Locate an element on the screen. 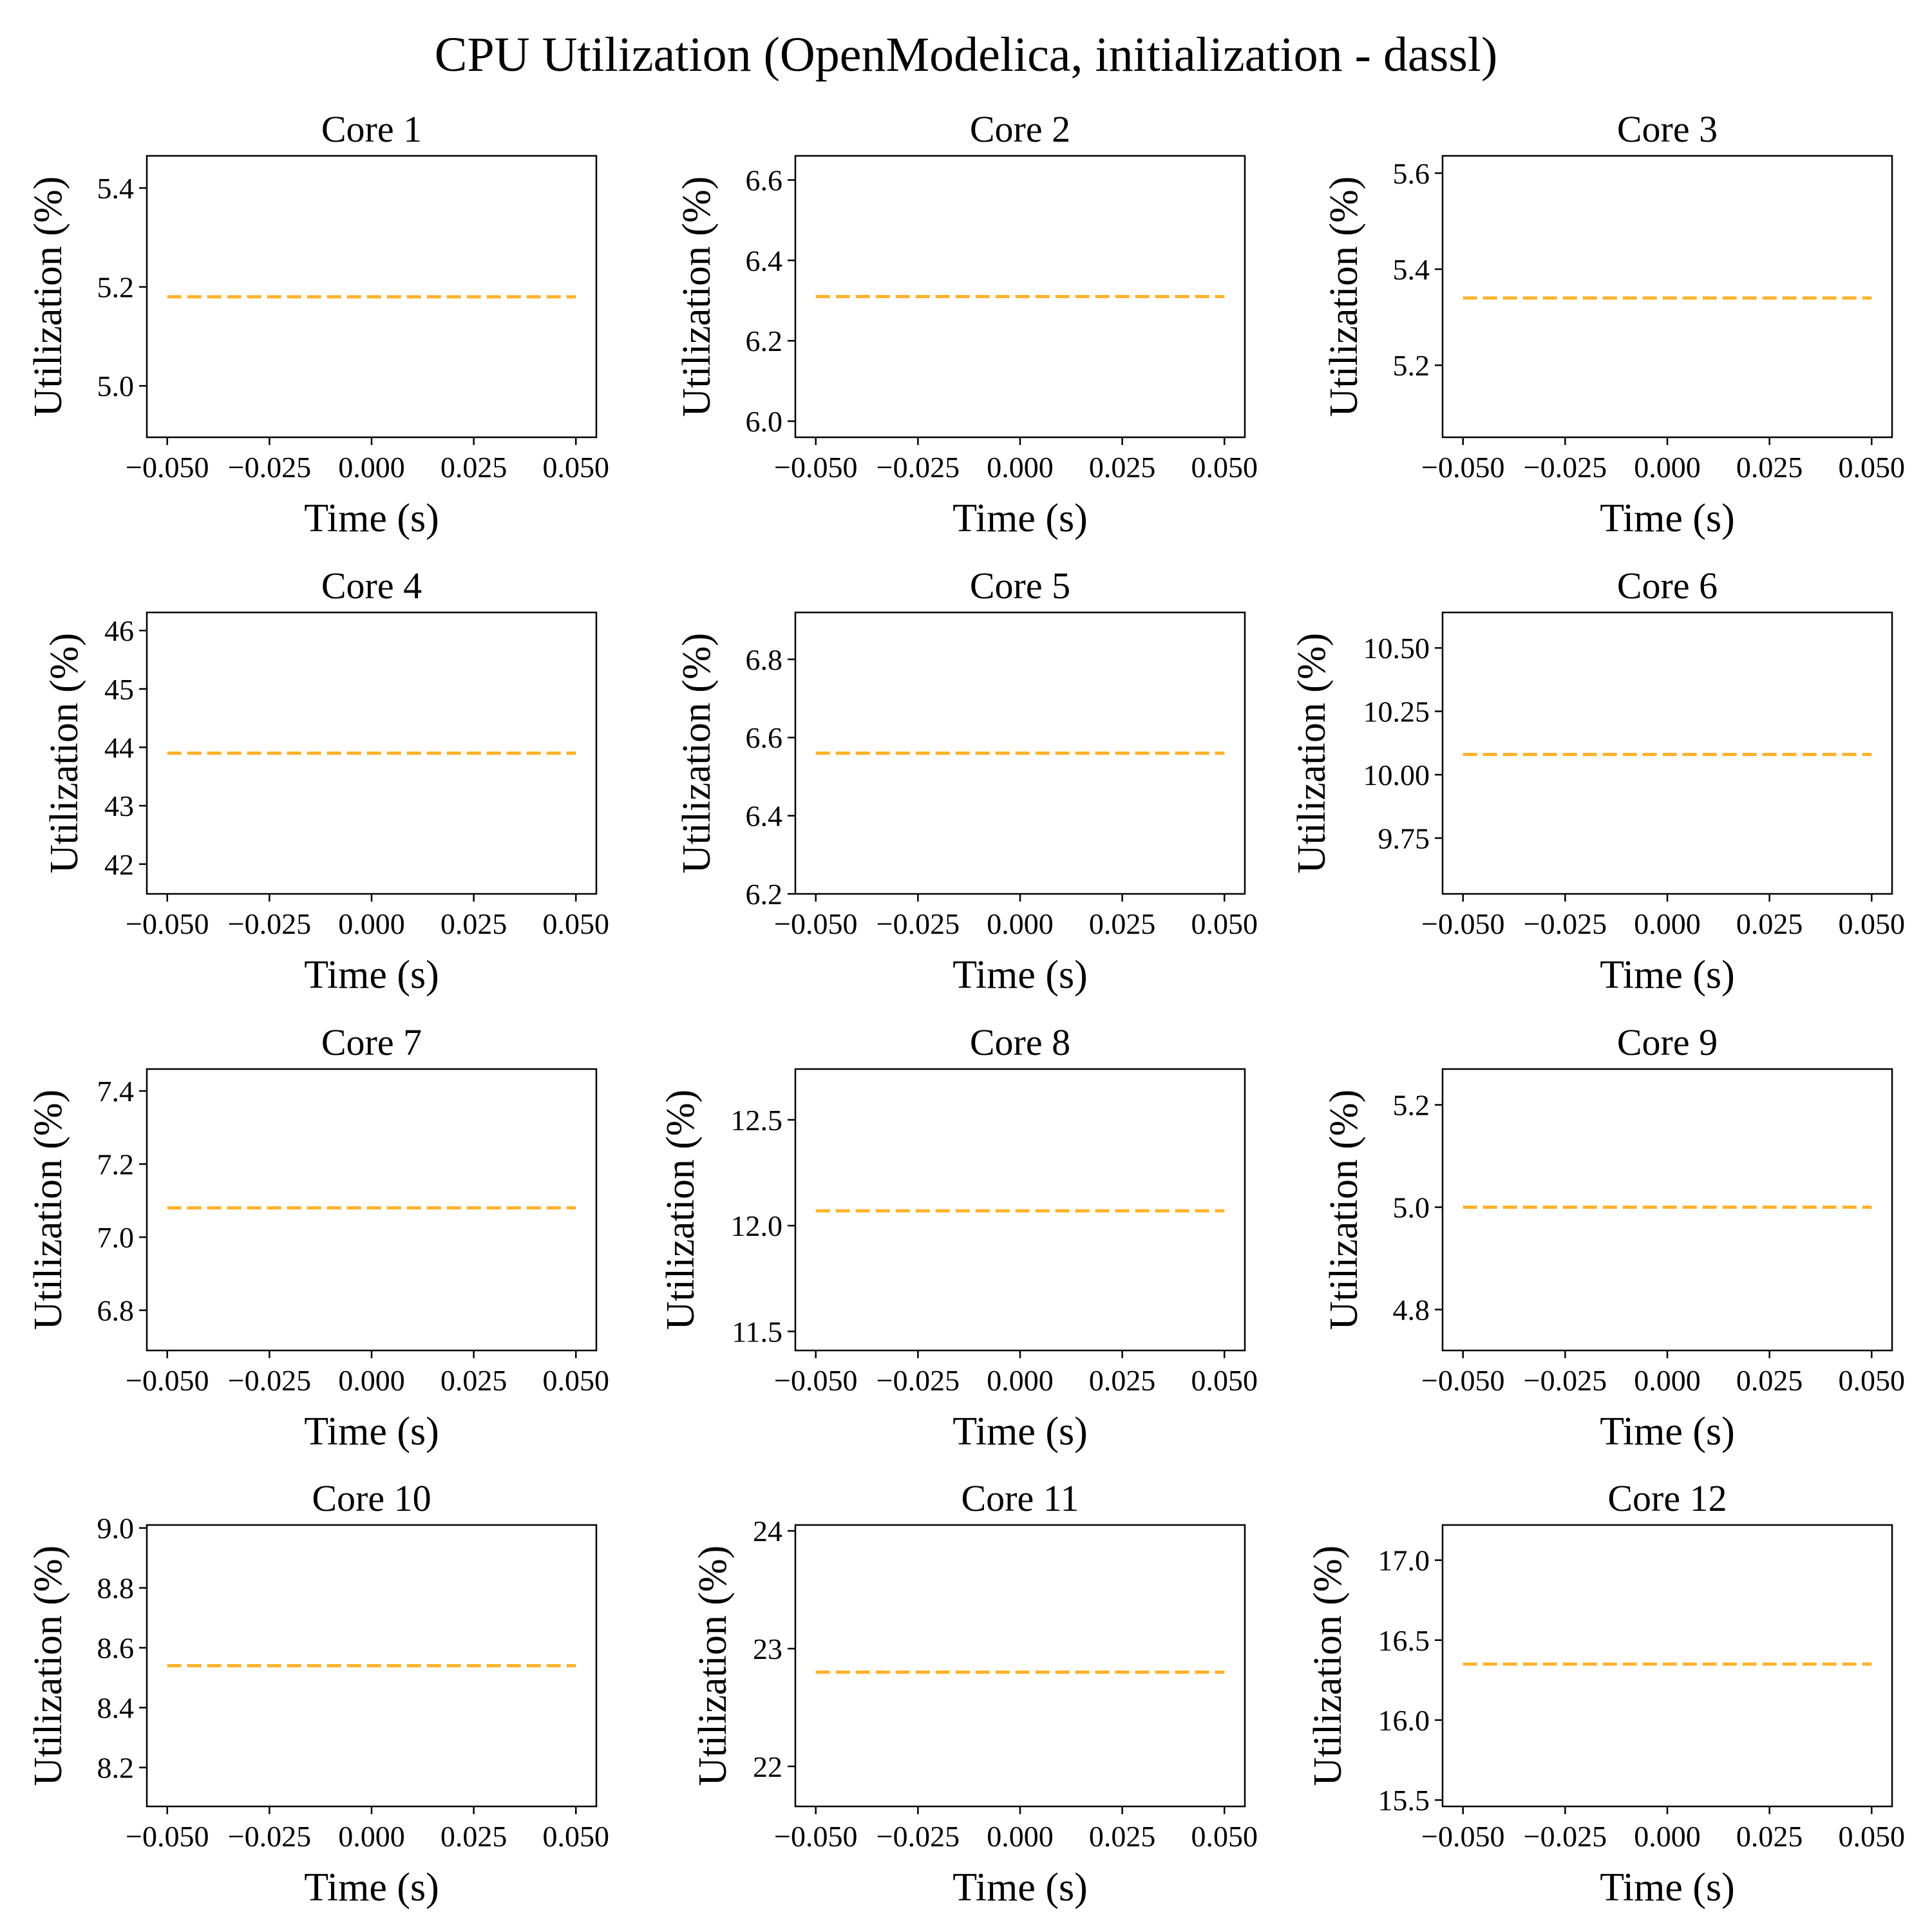 This screenshot has width=1932, height=1932. y-tick-label: 6.2 is located at coordinates (764, 341).